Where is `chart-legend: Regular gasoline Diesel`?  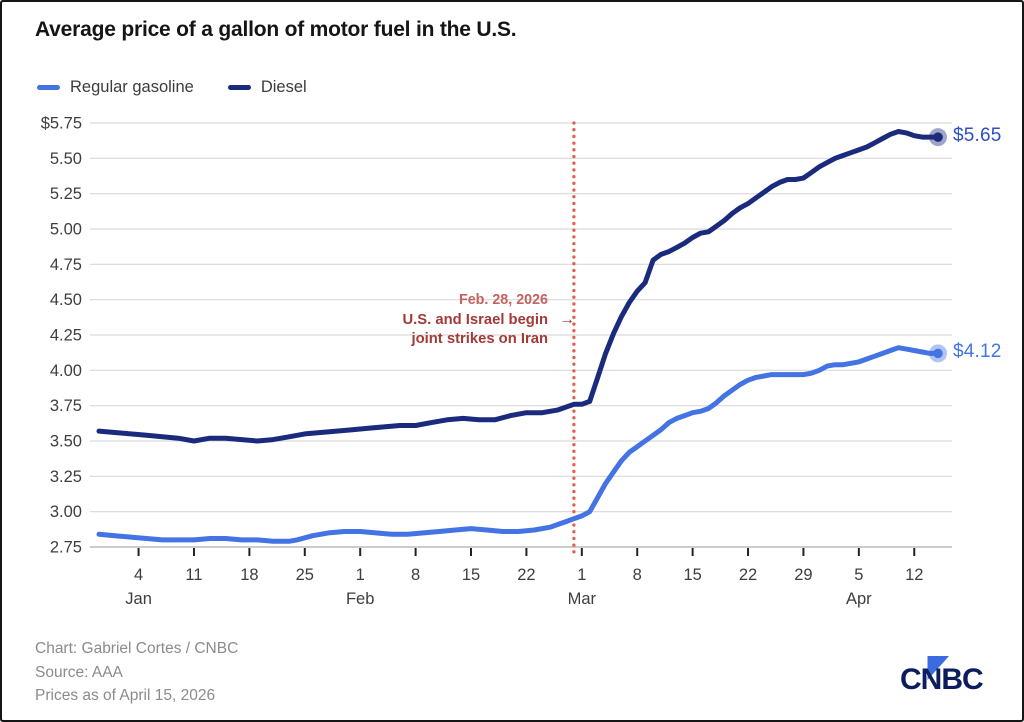 chart-legend: Regular gasoline Diesel is located at coordinates (172, 87).